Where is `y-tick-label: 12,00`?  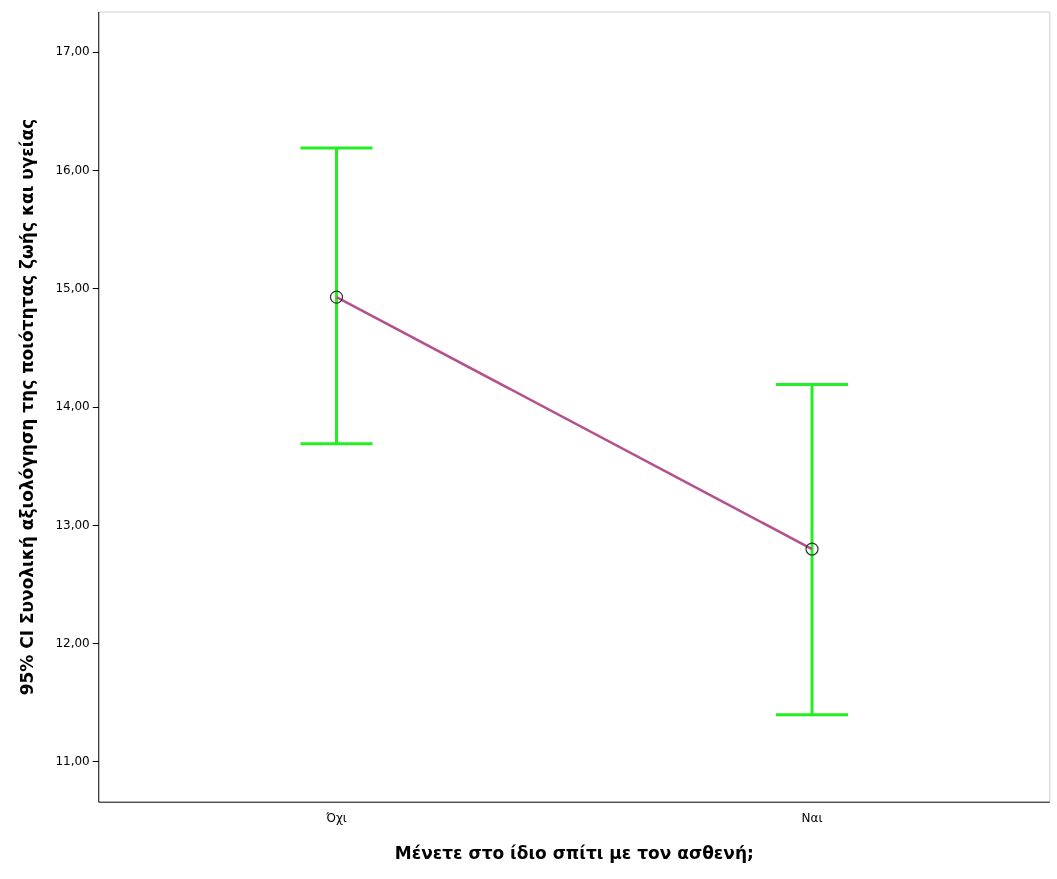 y-tick-label: 12,00 is located at coordinates (72, 642).